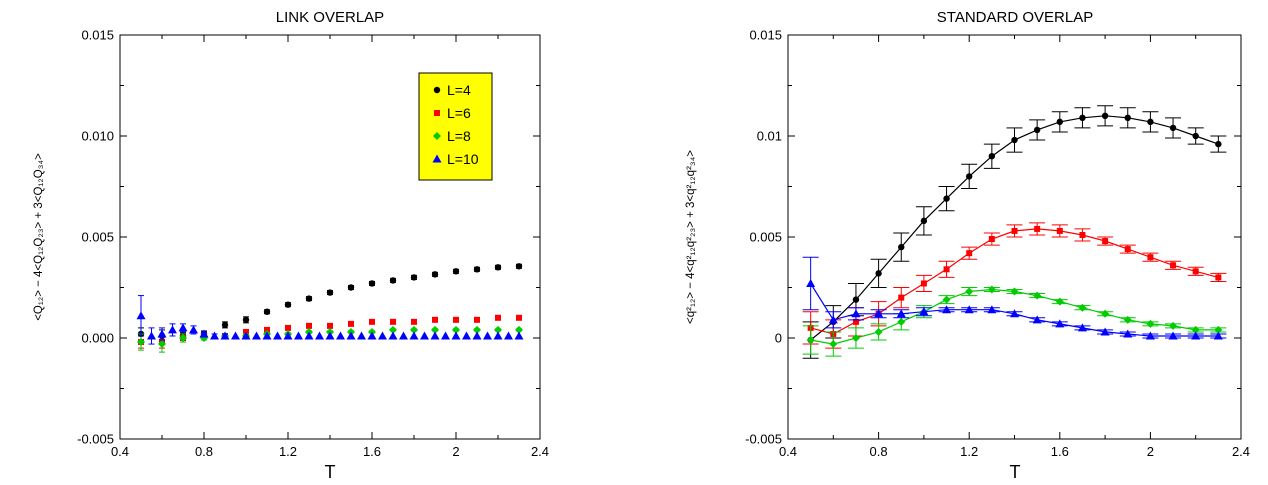  I want to click on x-tick-label: 1.2, so click(969, 451).